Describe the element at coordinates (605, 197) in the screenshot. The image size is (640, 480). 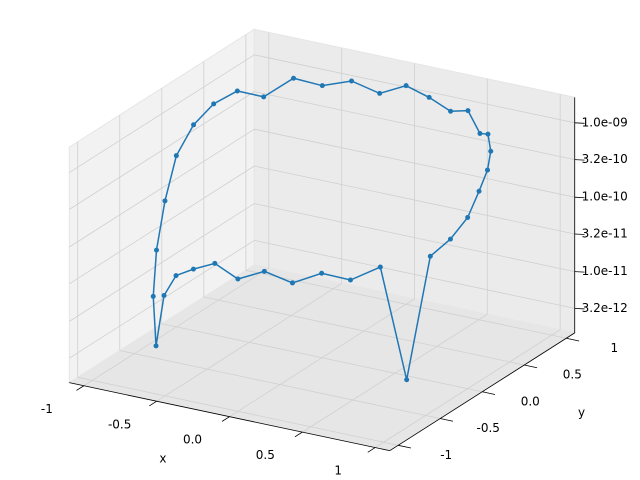
I see `z-tick-label: 1.0e-10` at that location.